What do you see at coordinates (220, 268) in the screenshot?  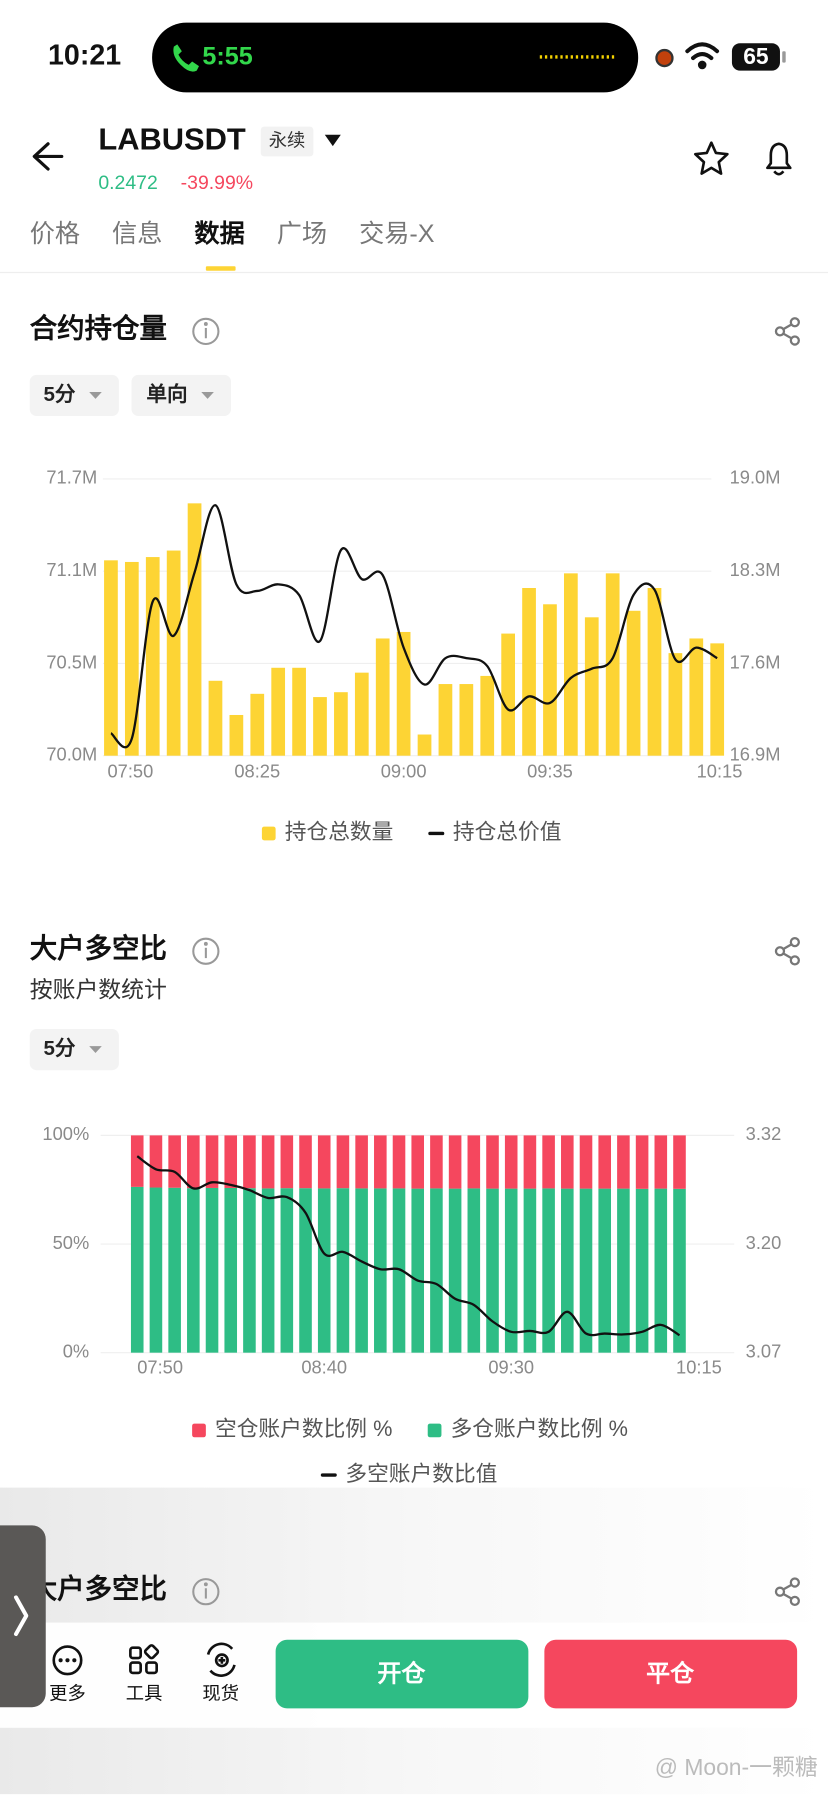 I see `tab-indicator` at bounding box center [220, 268].